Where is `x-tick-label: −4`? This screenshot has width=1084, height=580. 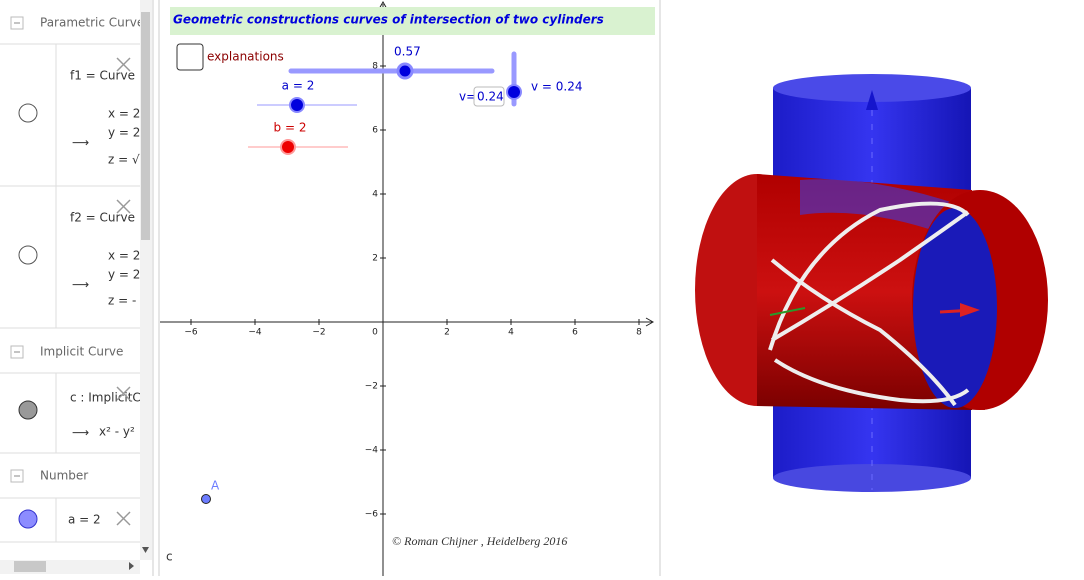
x-tick-label: −4 is located at coordinates (255, 333).